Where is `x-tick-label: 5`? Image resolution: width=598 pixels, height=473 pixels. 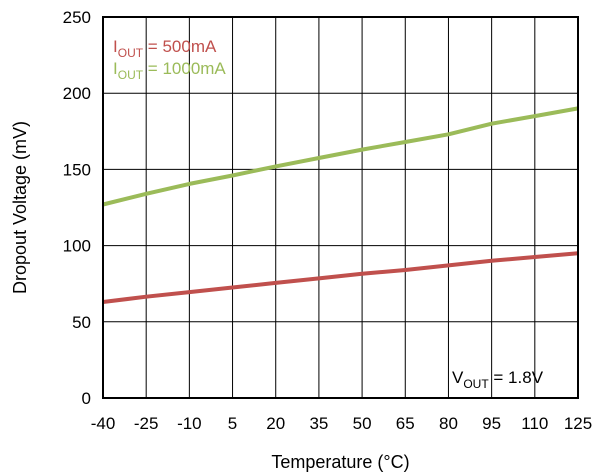 x-tick-label: 5 is located at coordinates (232, 423).